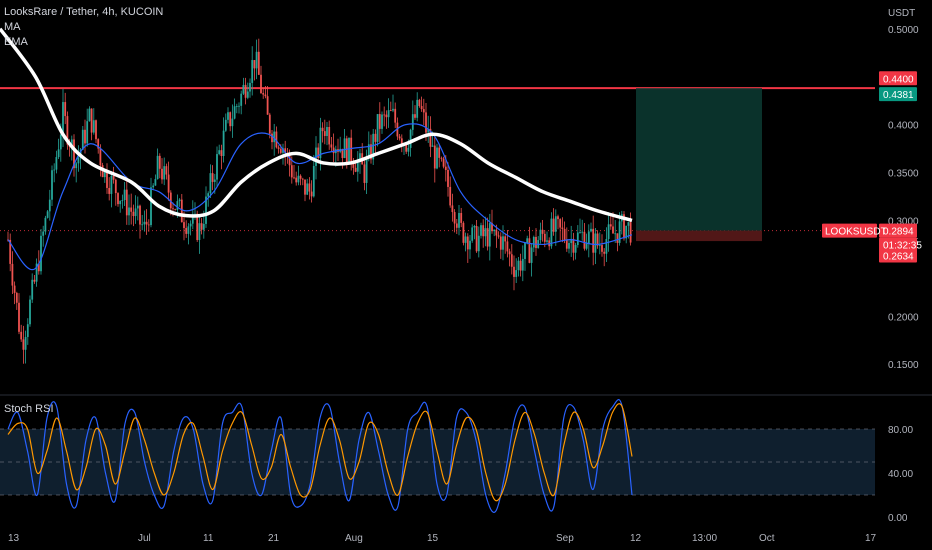 The image size is (932, 550). I want to click on x-tick-label: Oct, so click(767, 538).